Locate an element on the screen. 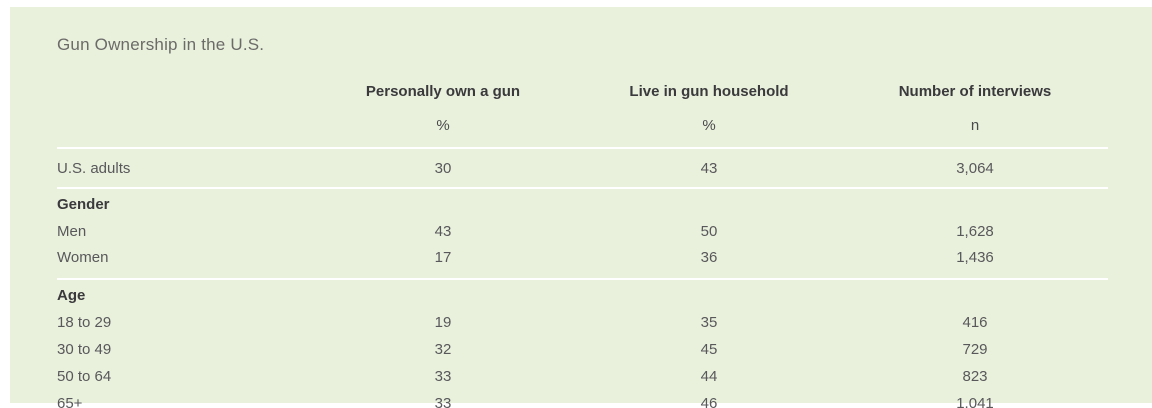 This screenshot has height=408, width=1152. unit-subheader-row: % % n is located at coordinates (582, 125).